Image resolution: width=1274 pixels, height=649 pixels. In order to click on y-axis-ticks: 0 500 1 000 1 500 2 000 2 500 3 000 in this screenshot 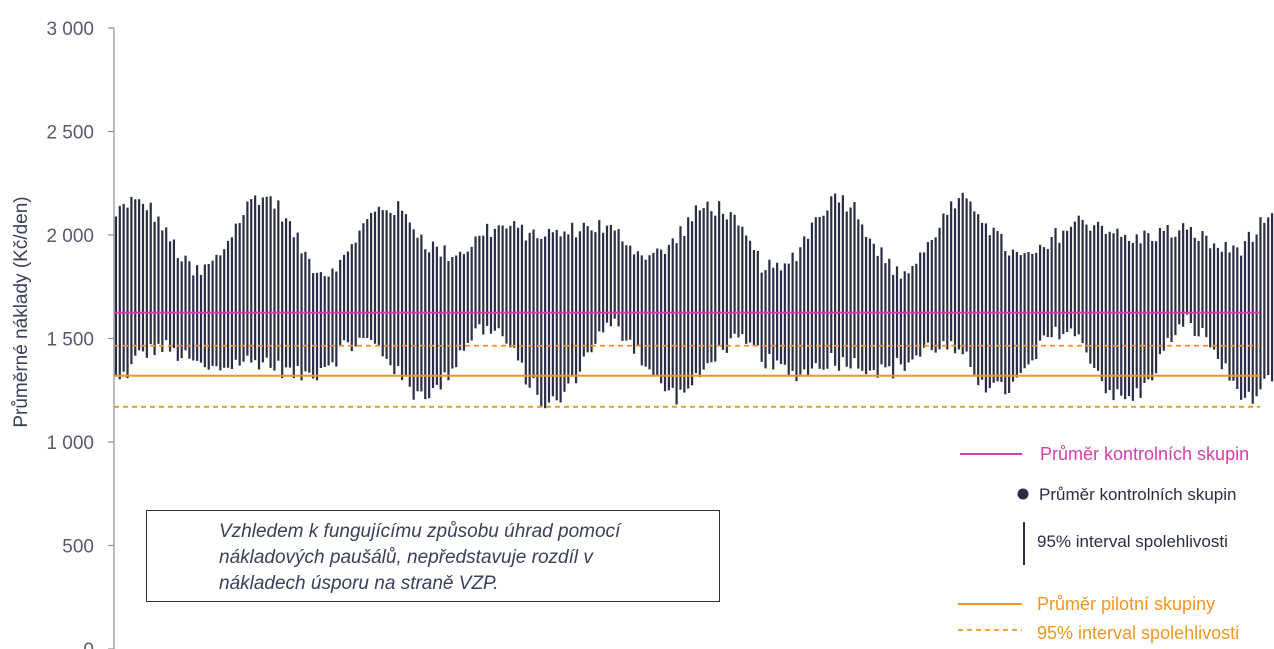, I will do `click(80, 334)`.